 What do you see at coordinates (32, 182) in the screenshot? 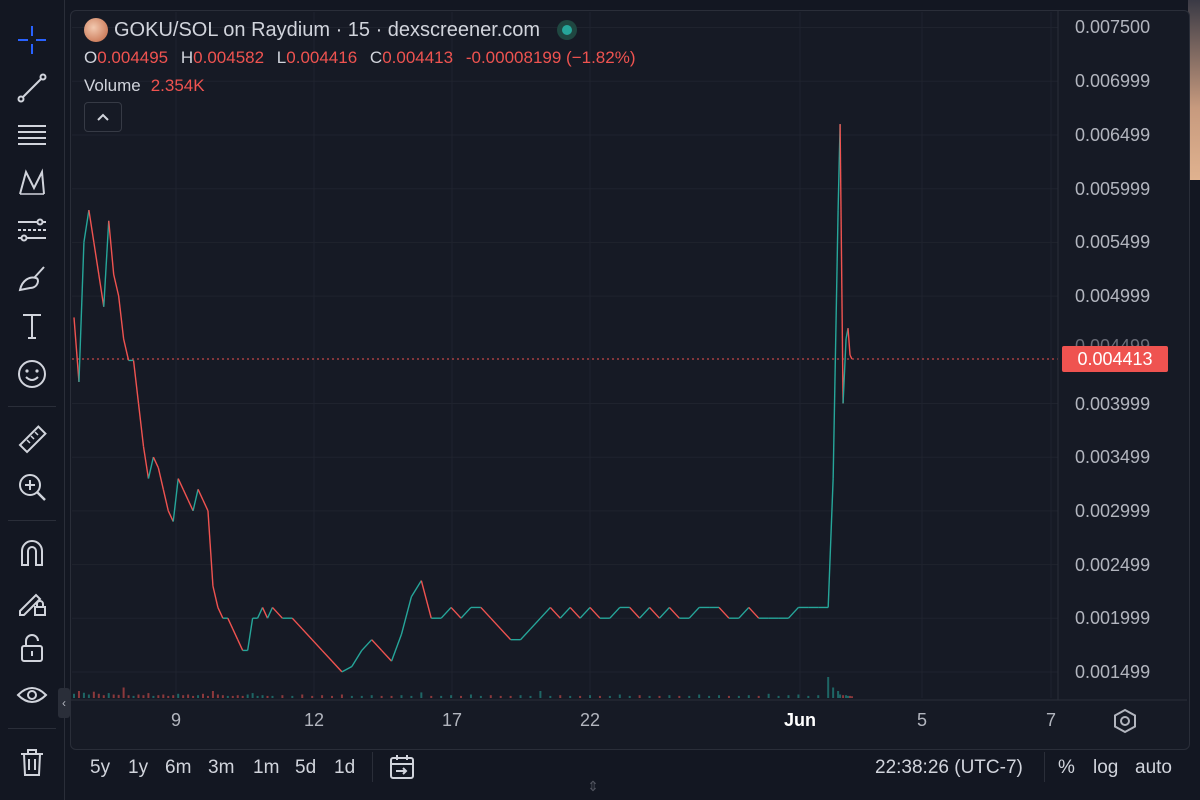
I see `pattern-icon` at bounding box center [32, 182].